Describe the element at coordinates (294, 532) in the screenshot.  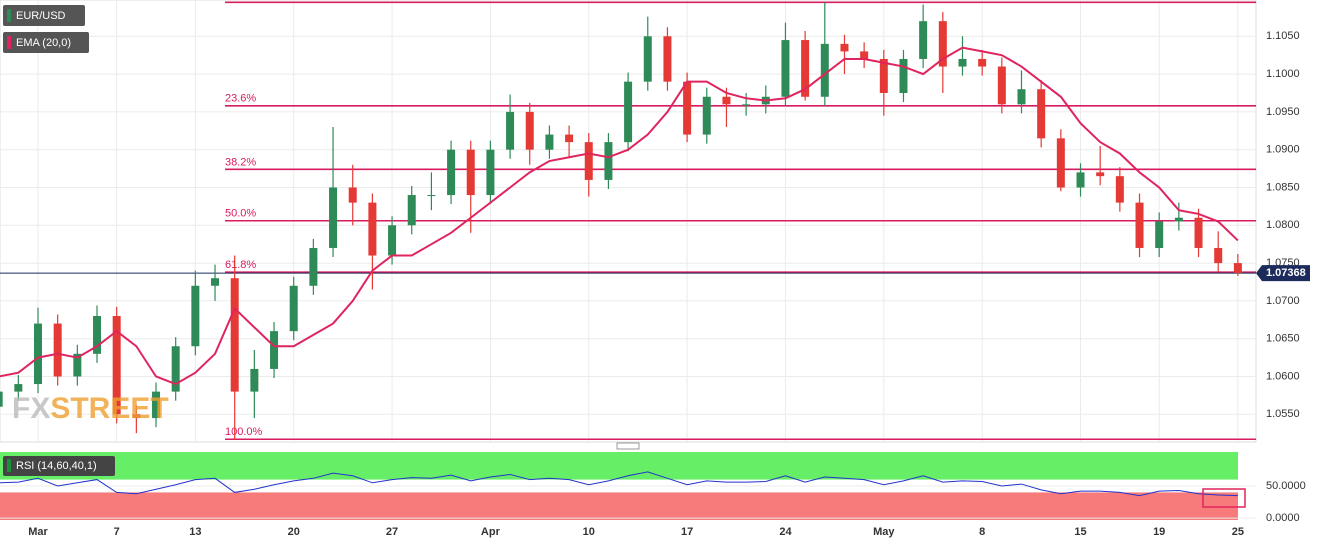
I see `x-tick-label: 20` at that location.